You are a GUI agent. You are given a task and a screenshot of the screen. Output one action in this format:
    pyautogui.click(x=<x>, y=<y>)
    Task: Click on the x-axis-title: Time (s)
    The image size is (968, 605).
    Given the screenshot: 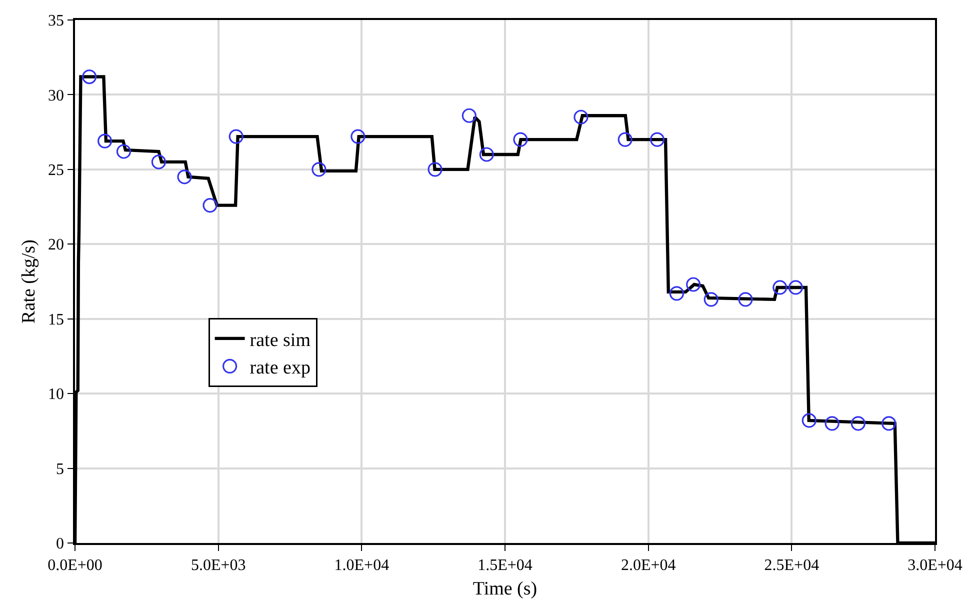 What is the action you would take?
    pyautogui.click(x=505, y=589)
    